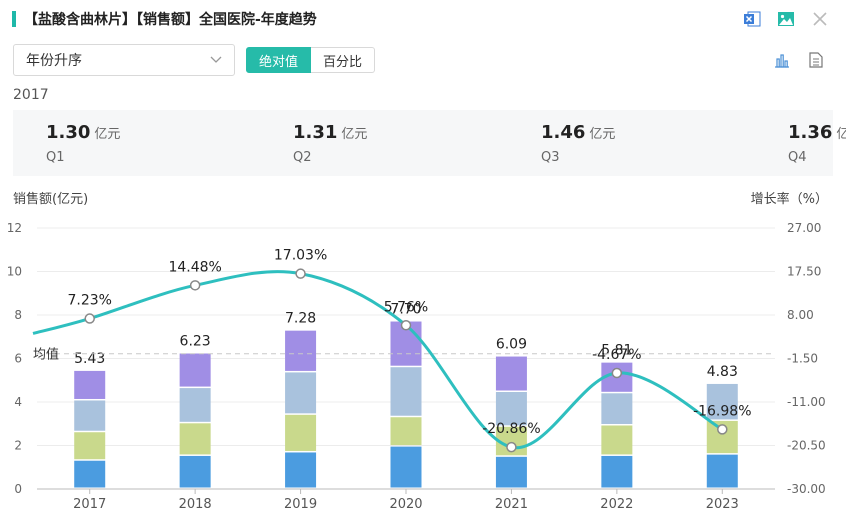 This screenshot has width=846, height=516. I want to click on quarter-label: Q1, so click(55, 157).